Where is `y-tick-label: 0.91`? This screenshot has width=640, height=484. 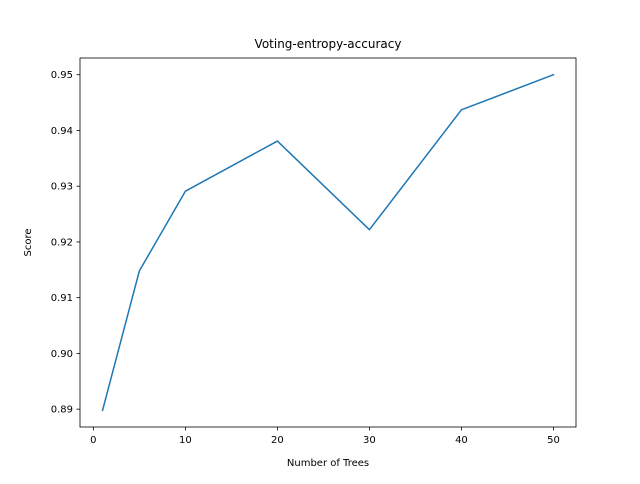 y-tick-label: 0.91 is located at coordinates (62, 298).